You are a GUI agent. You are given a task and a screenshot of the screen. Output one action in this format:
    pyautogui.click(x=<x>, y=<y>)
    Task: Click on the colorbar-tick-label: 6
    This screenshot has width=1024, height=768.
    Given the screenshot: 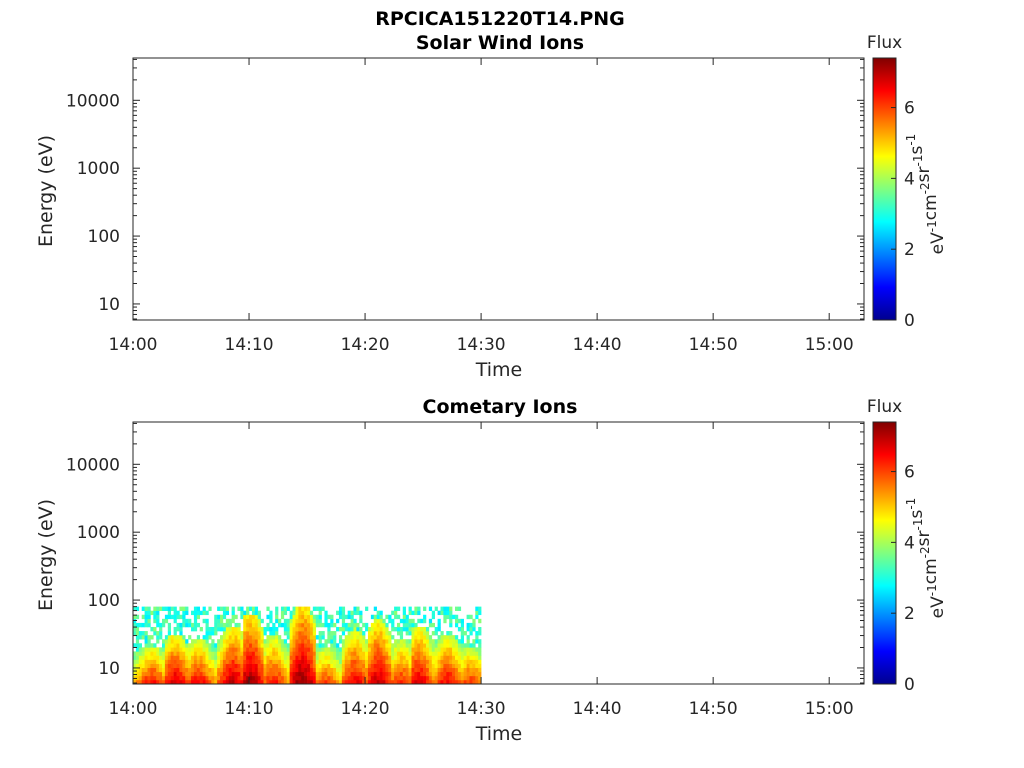 What is the action you would take?
    pyautogui.click(x=909, y=109)
    